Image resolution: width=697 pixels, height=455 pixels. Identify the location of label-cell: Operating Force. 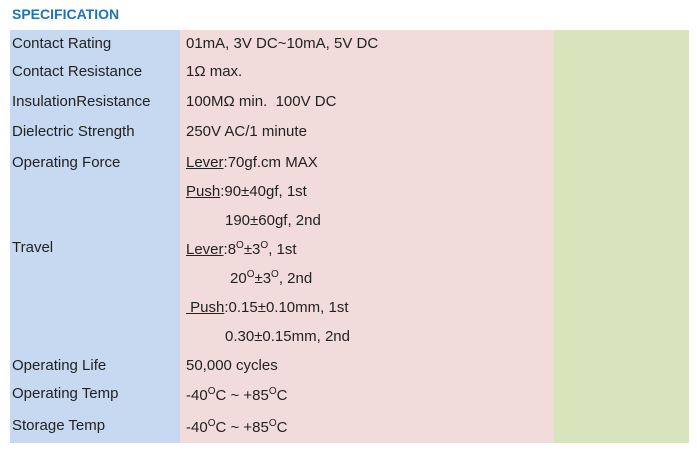
(95, 191).